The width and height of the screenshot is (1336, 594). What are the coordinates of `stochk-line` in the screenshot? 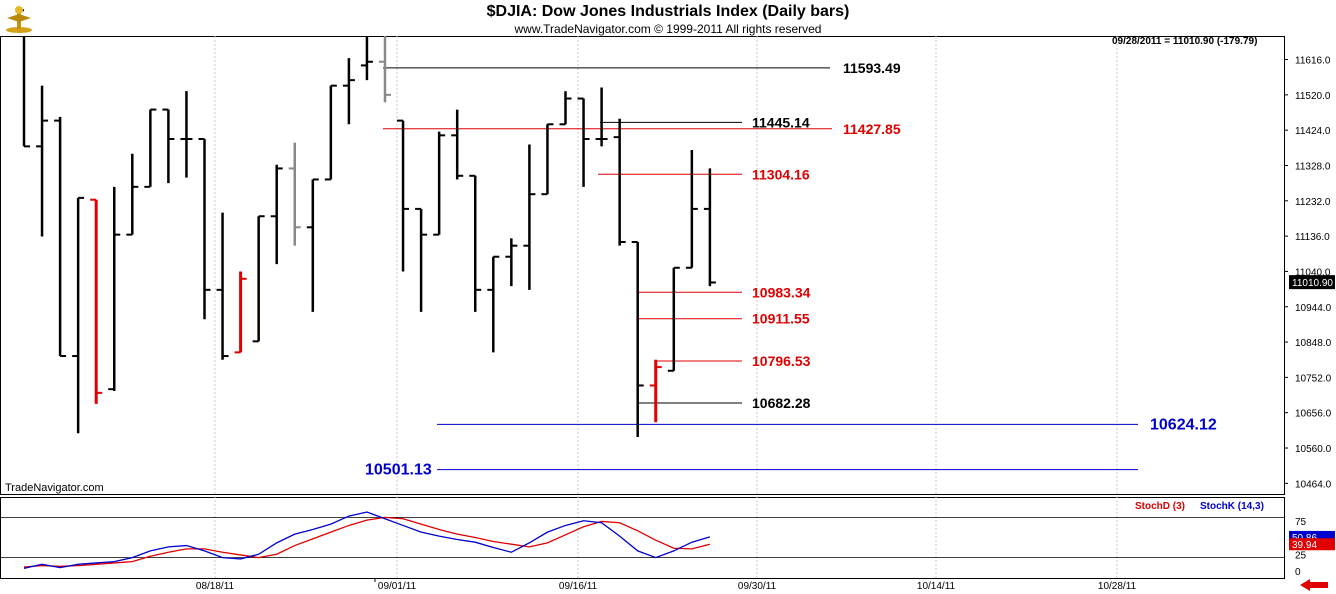 It's located at (367, 540).